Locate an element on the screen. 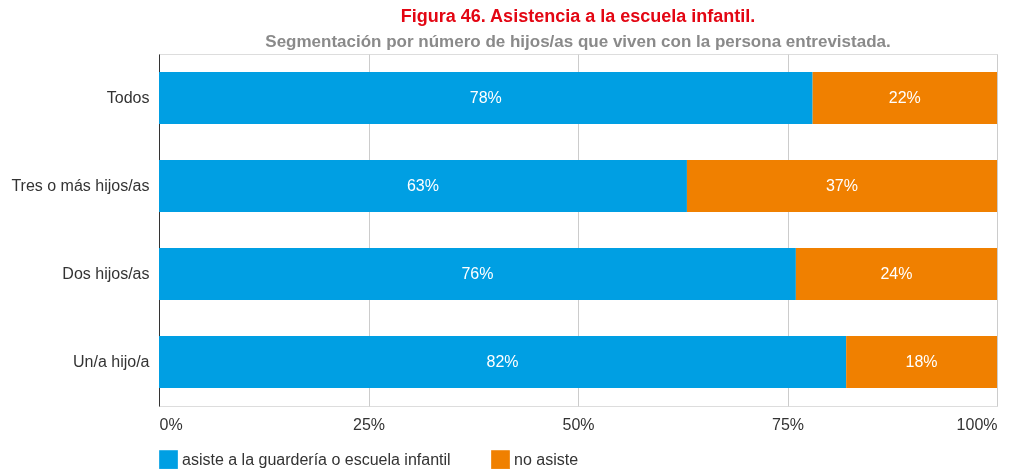 Image resolution: width=1027 pixels, height=474 pixels. y-tick-label: Todos is located at coordinates (128, 97).